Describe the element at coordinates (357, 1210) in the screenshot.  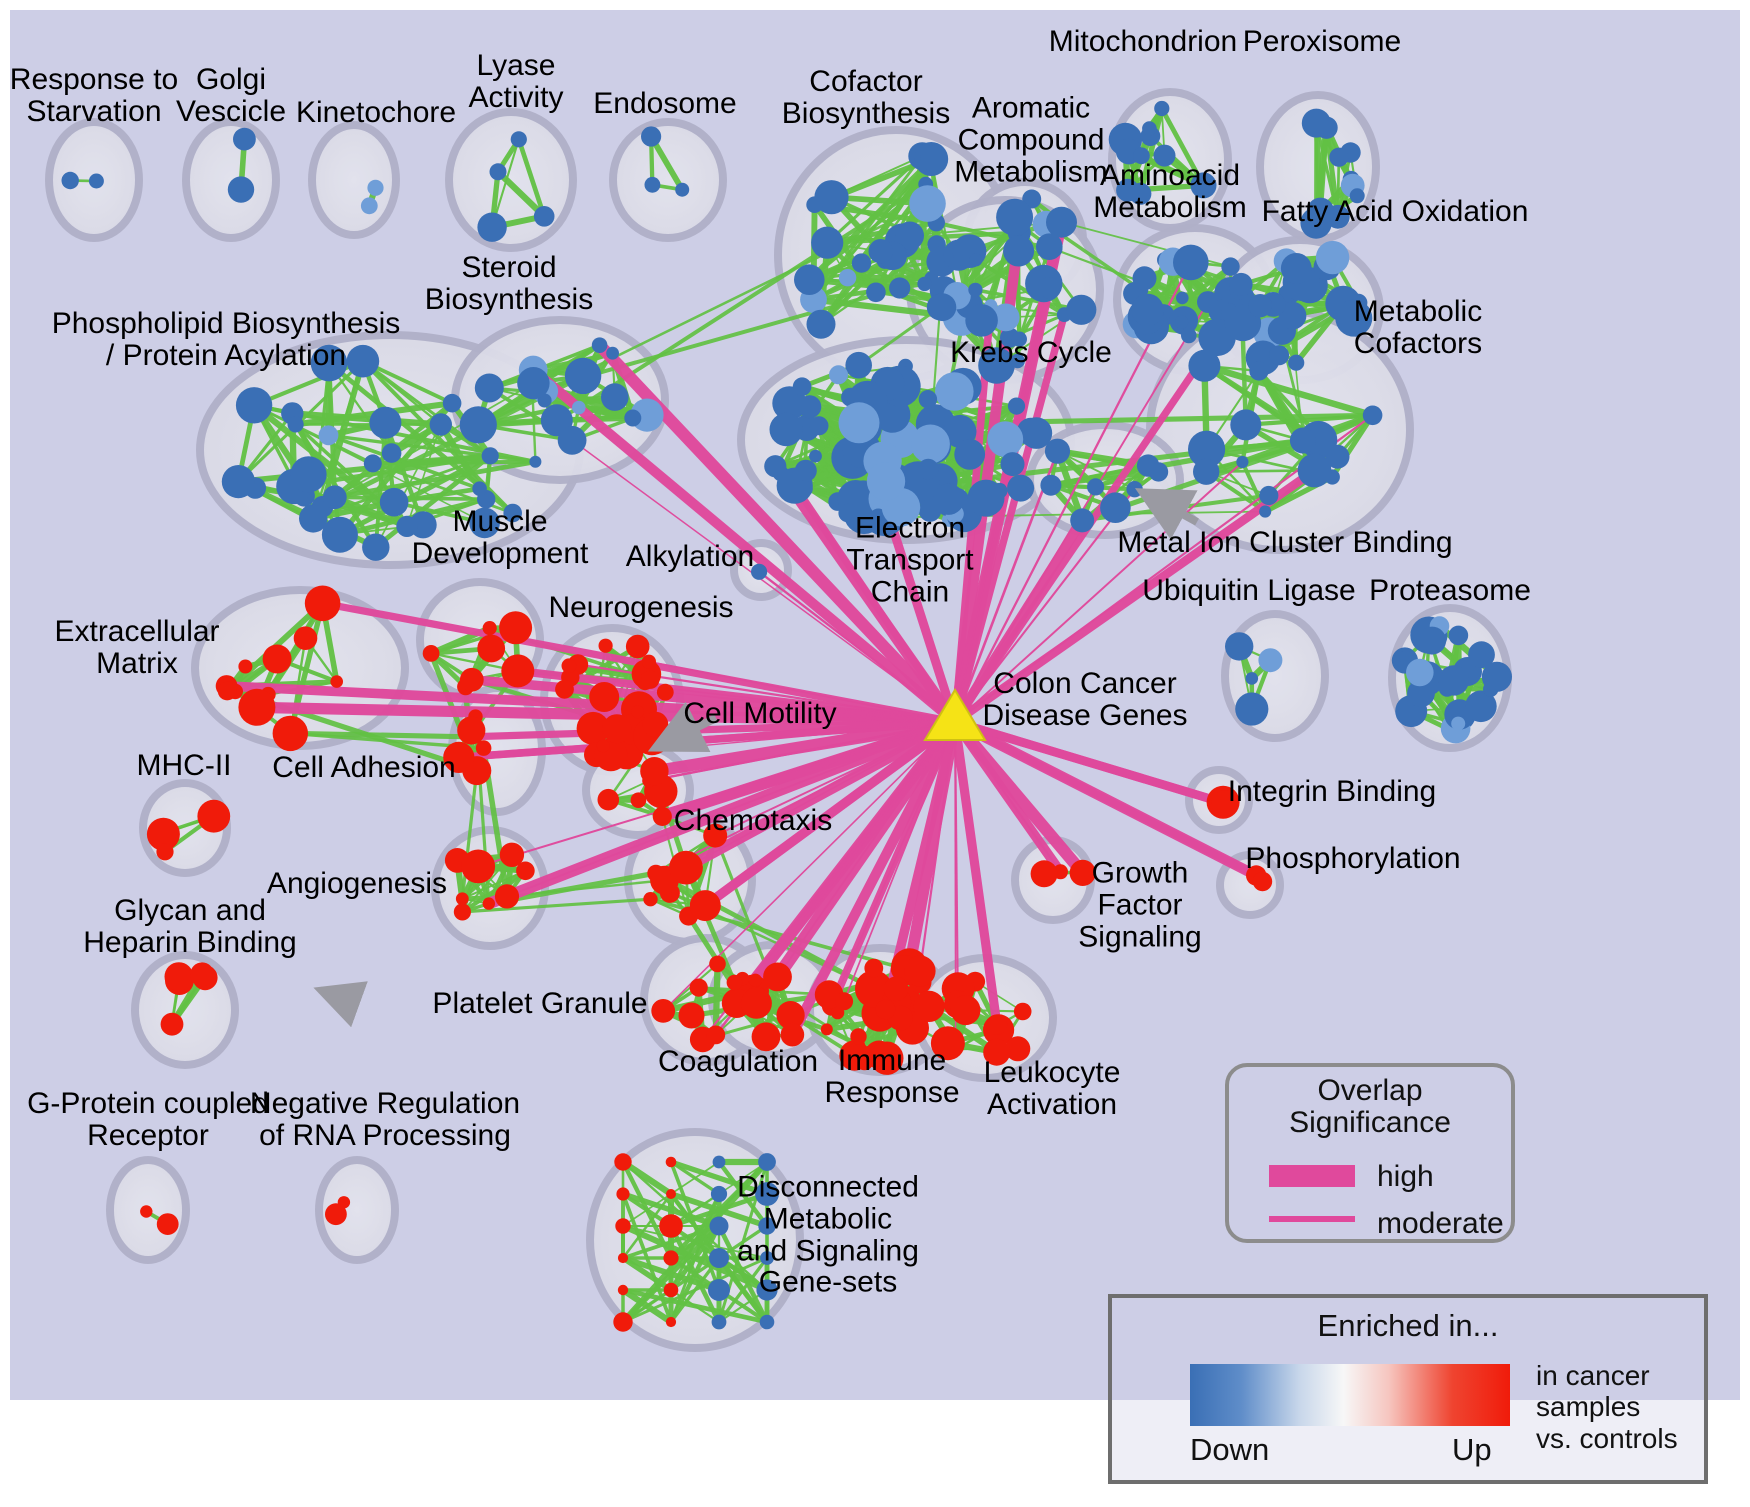
I see `cluster-hull-negative-regulation-rna` at that location.